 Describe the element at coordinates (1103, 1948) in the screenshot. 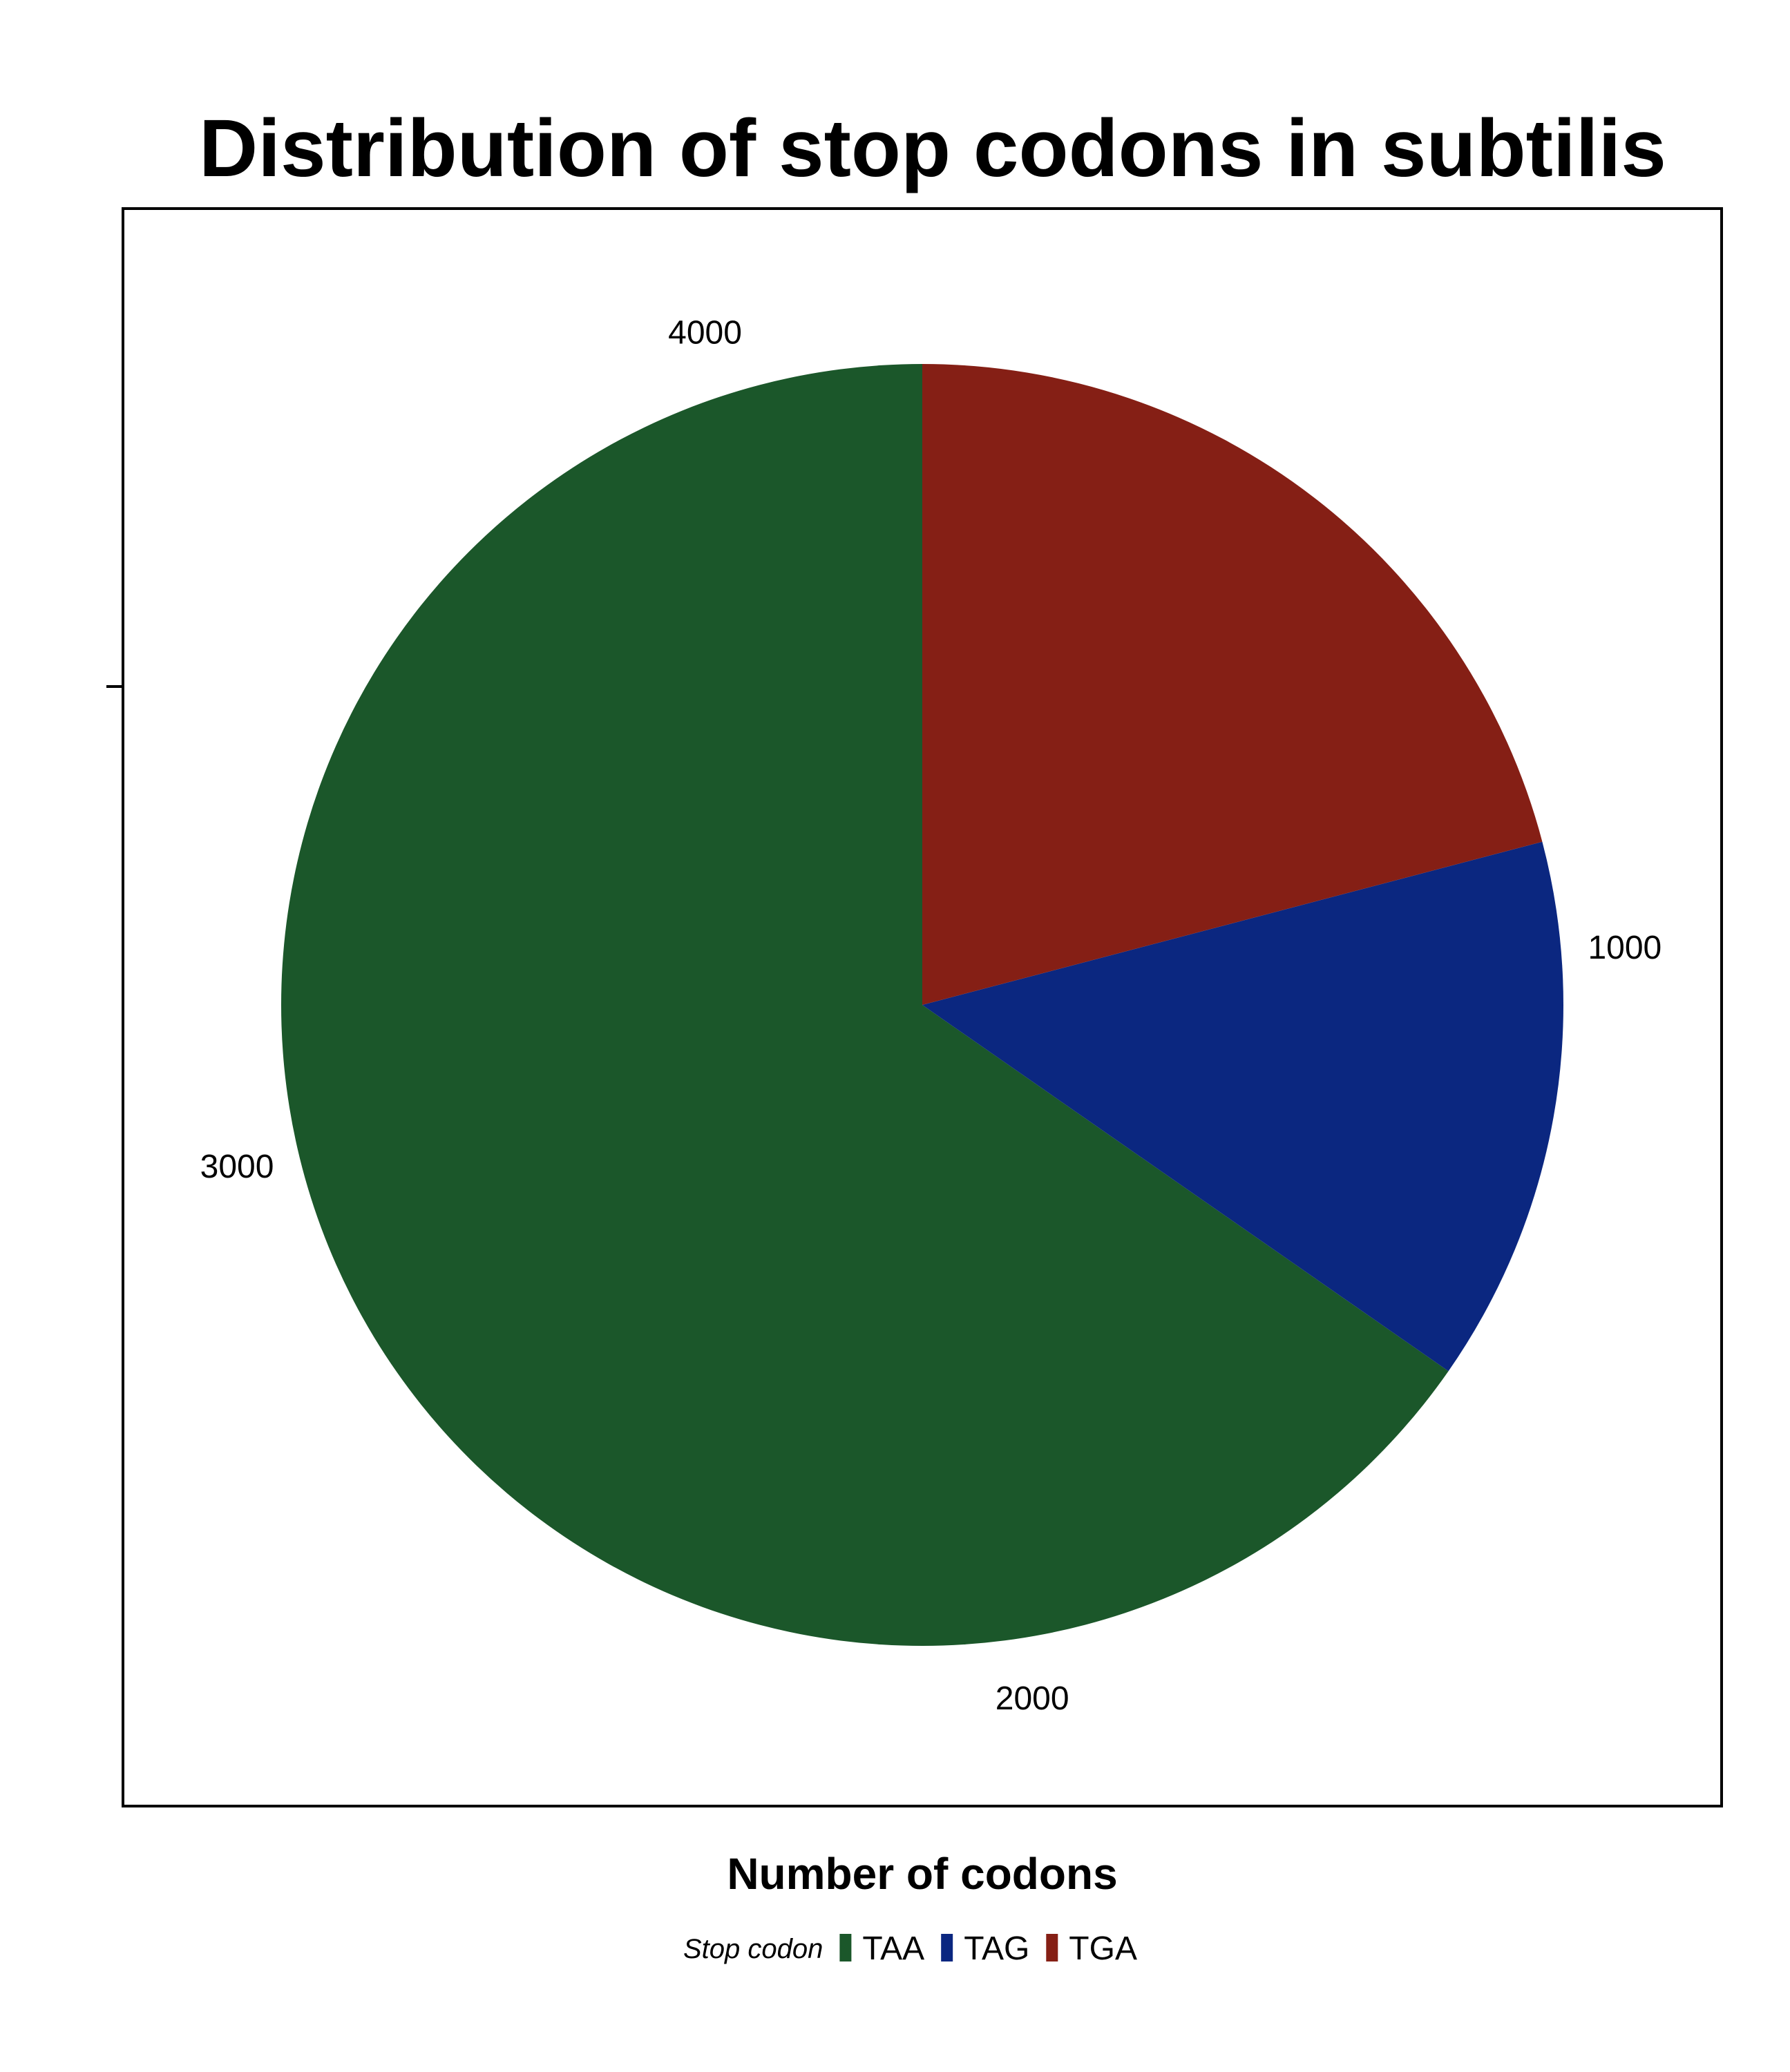

I see `legend-label-tga: TGA` at that location.